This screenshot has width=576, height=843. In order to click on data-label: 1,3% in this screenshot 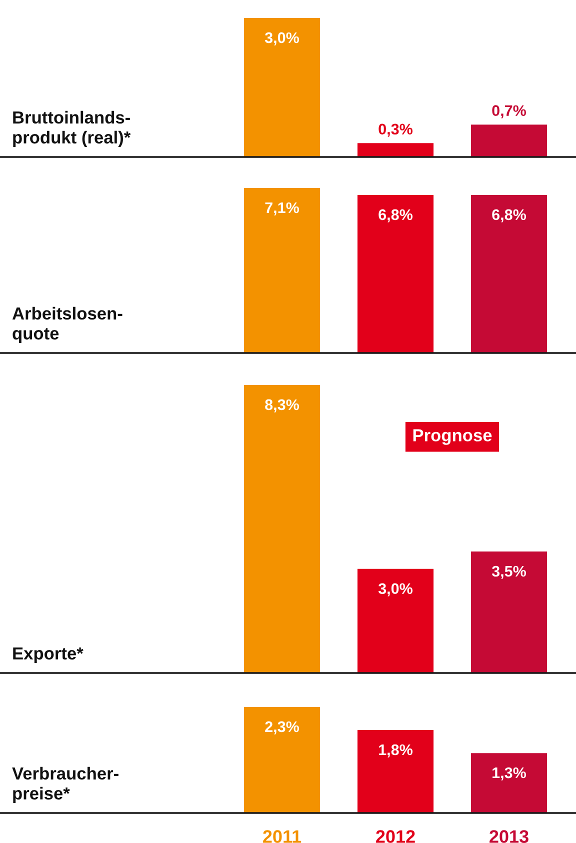, I will do `click(509, 773)`.